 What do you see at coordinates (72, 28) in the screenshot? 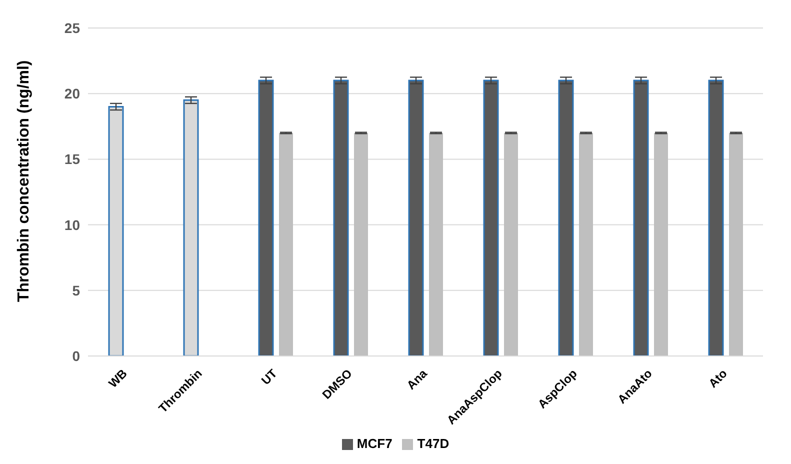
I see `y-tick-label: 25` at bounding box center [72, 28].